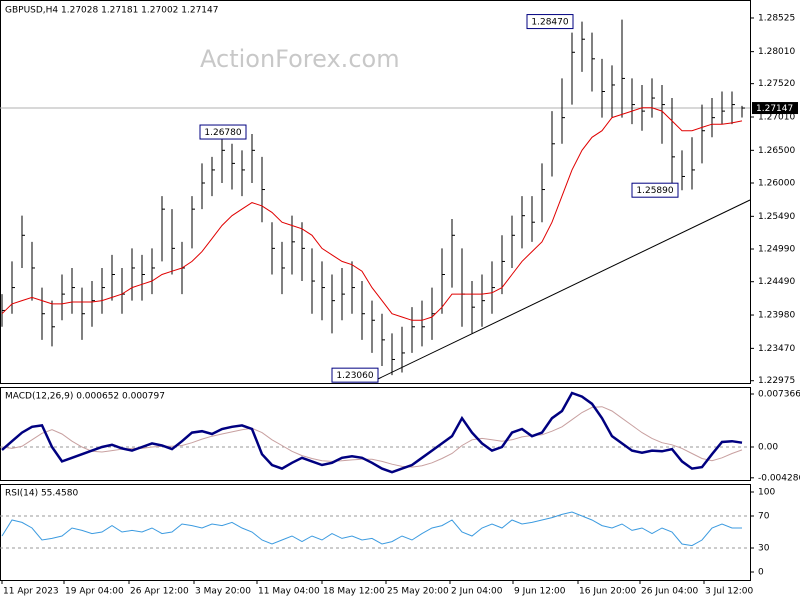 This screenshot has height=600, width=800. Describe the element at coordinates (85, 397) in the screenshot. I see `macd-title: MACD(12,26,9) 0.000652 0.000797` at that location.